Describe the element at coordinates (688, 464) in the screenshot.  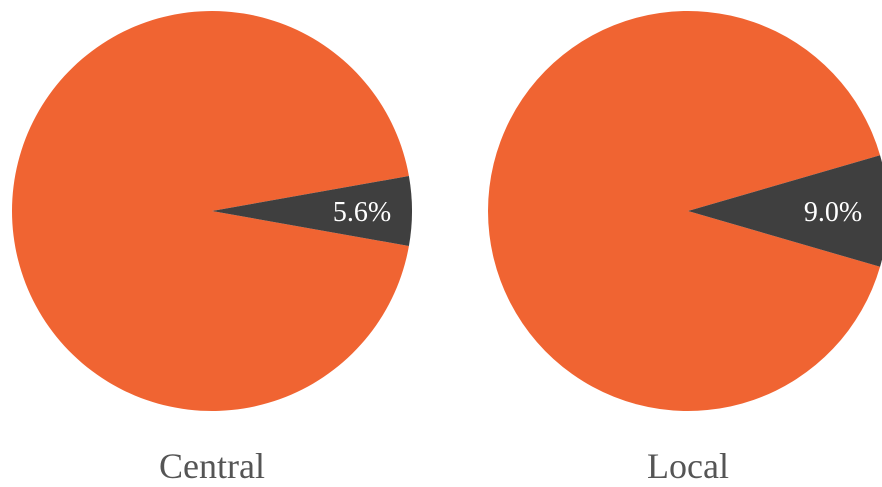
I see `pie-title-local: Local` at that location.